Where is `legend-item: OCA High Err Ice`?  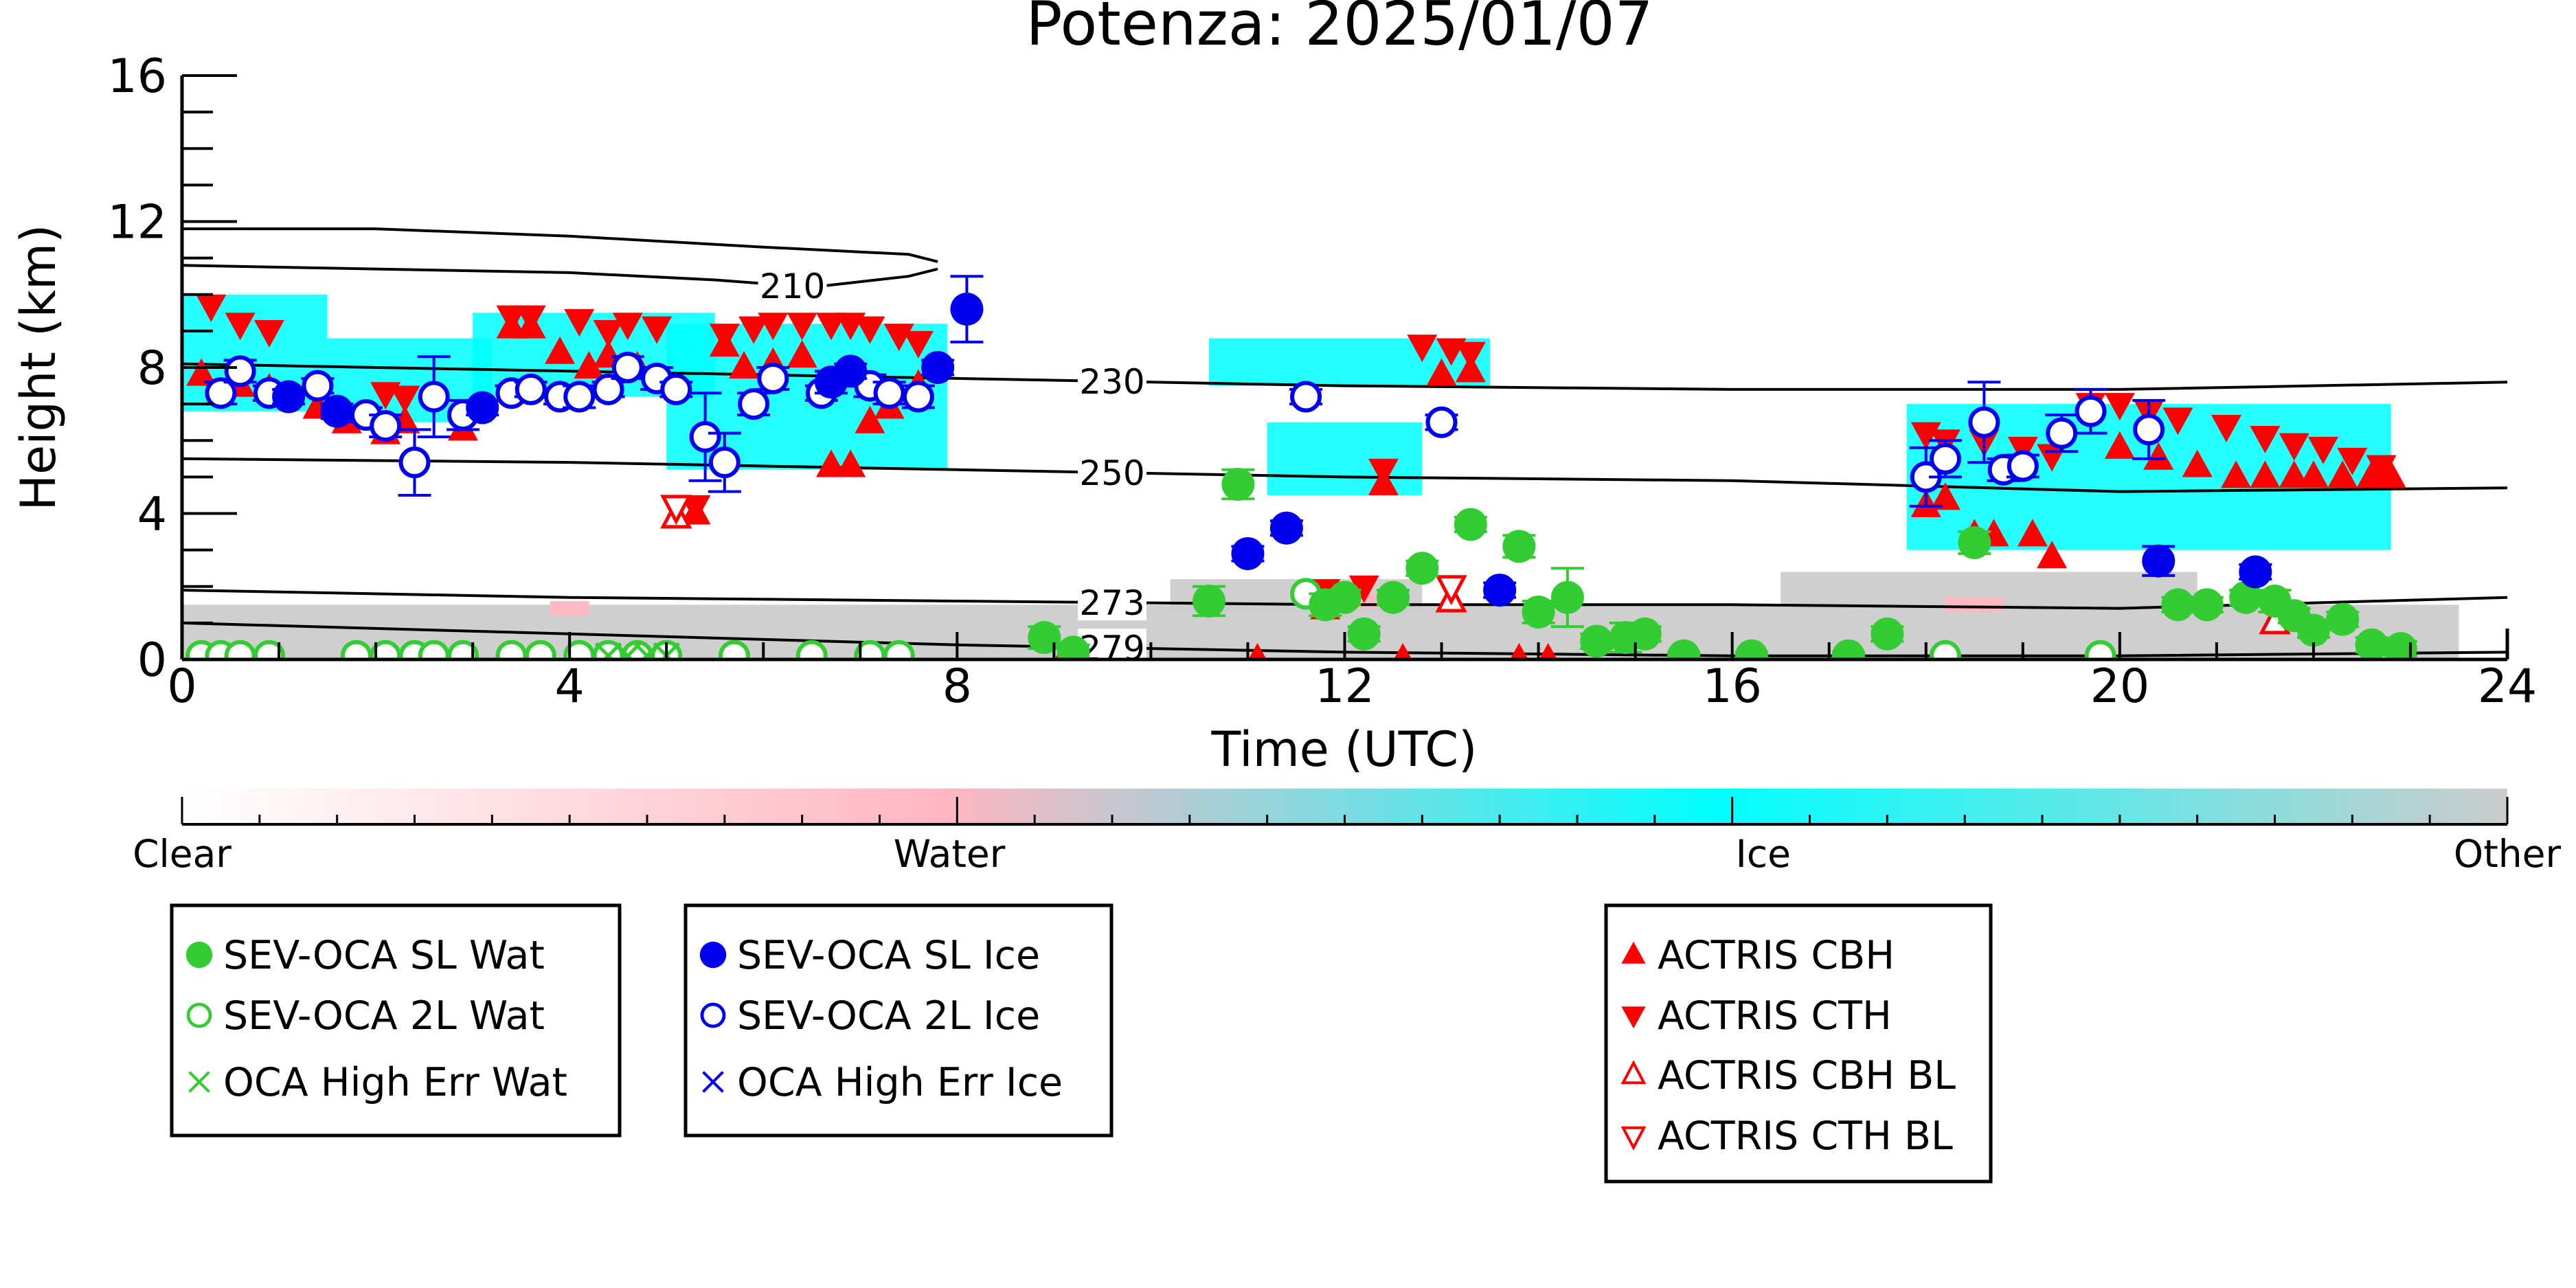
legend-item: OCA High Err Ice is located at coordinates (882, 1082).